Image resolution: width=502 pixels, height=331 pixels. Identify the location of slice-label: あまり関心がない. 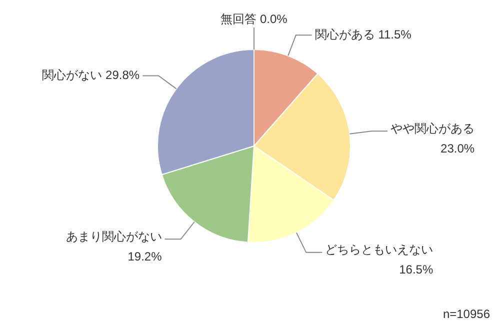
(114, 236).